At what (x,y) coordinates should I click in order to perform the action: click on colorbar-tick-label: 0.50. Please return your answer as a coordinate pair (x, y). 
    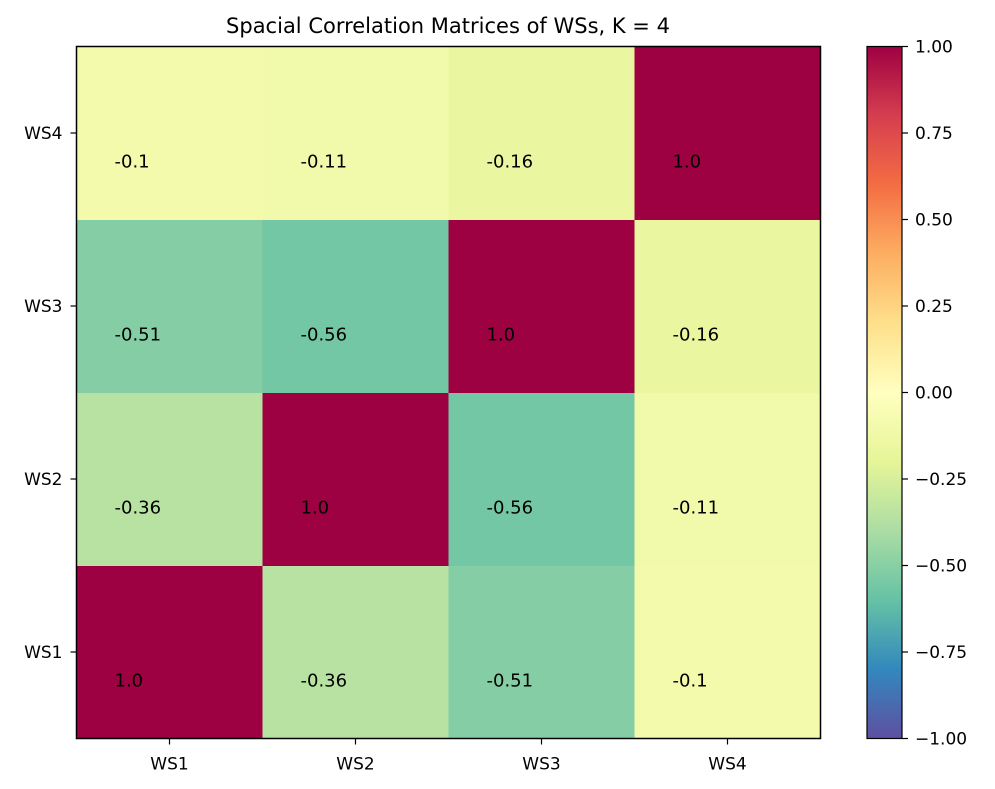
    Looking at the image, I should click on (934, 221).